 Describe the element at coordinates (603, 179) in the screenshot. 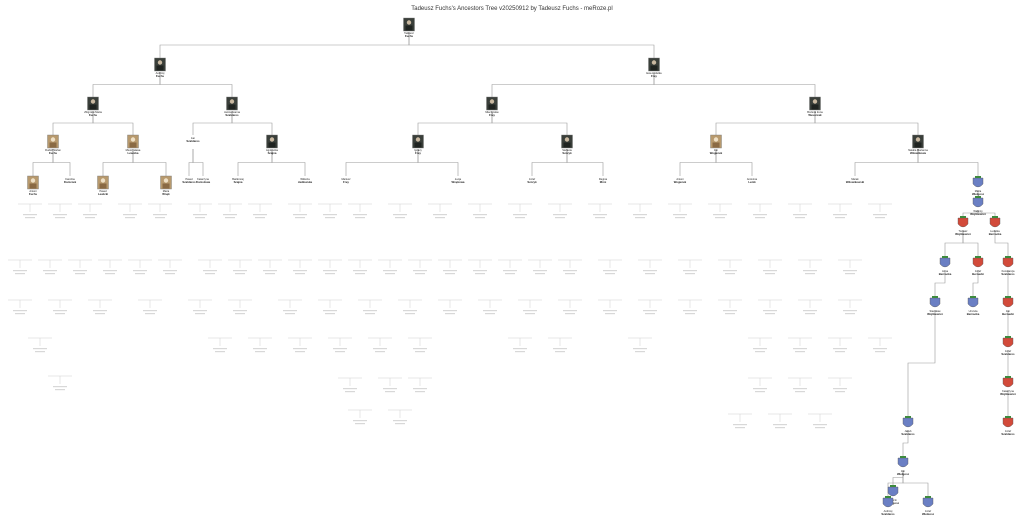

I see `person-first-name: Regina` at that location.